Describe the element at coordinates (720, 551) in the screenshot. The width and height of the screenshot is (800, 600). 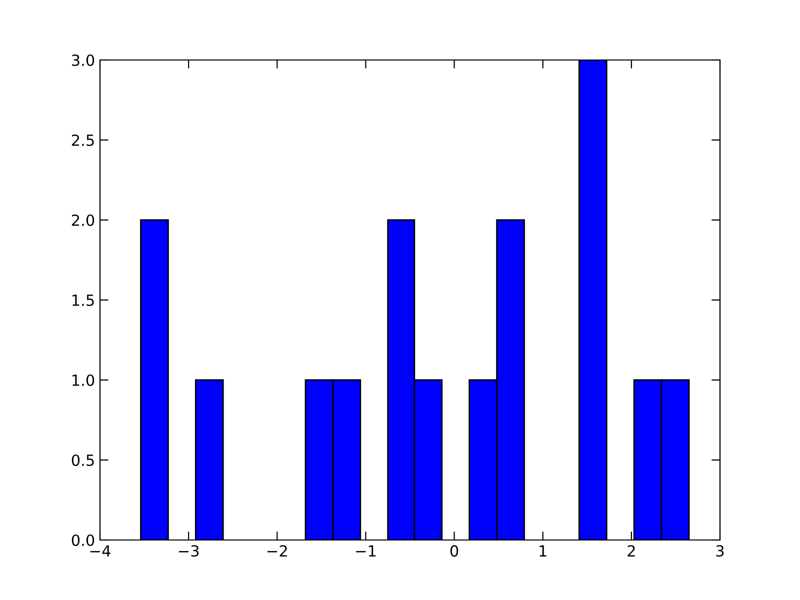
I see `x-tick-label: 3` at that location.